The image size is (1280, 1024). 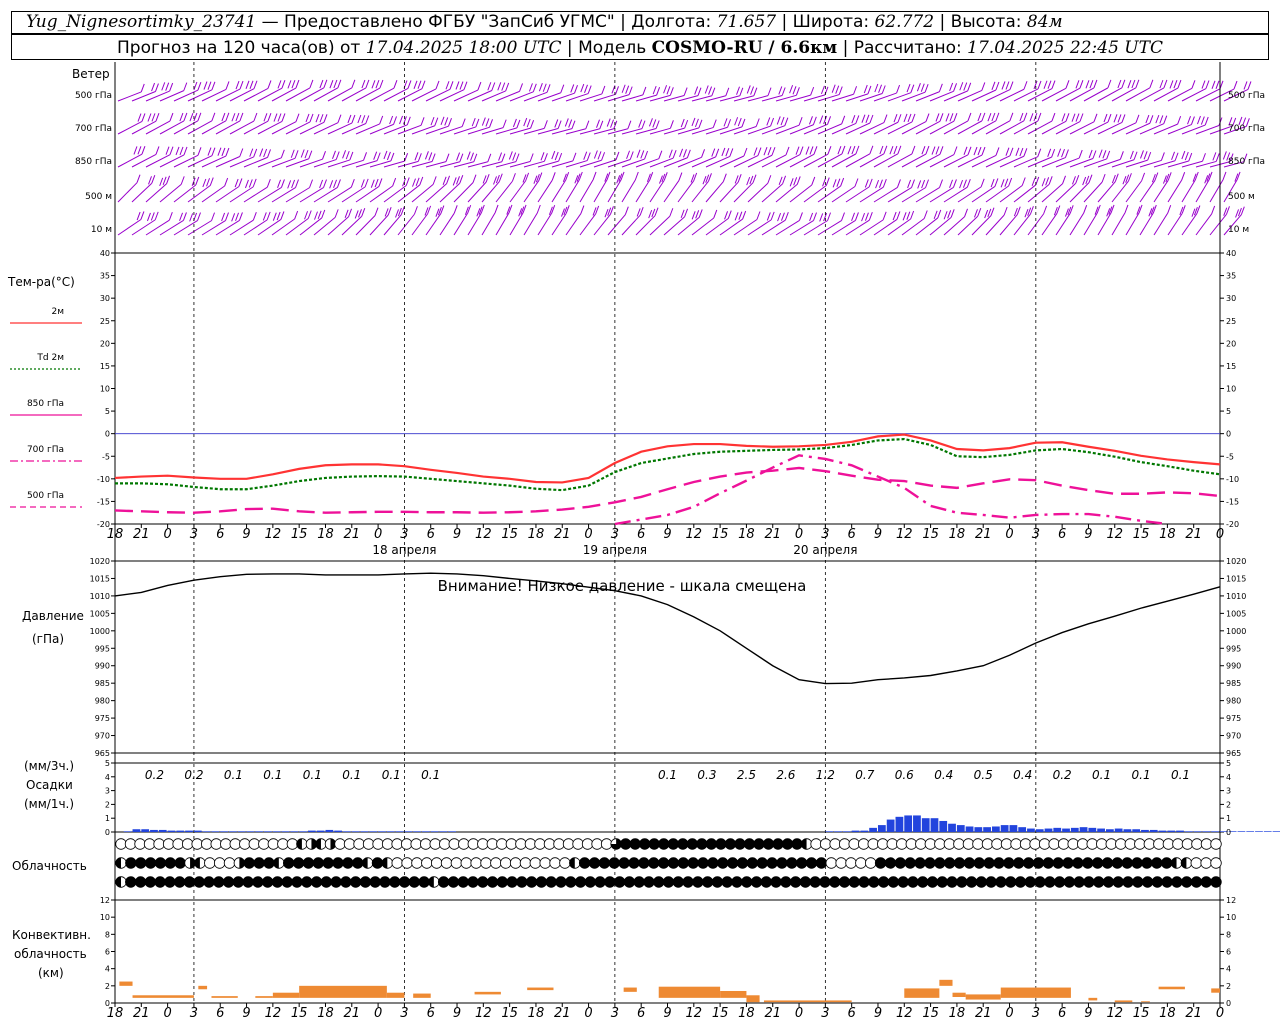 What do you see at coordinates (1065, 48) in the screenshot?
I see `calc-time: 17.04.2025 22:45 UTC` at bounding box center [1065, 48].